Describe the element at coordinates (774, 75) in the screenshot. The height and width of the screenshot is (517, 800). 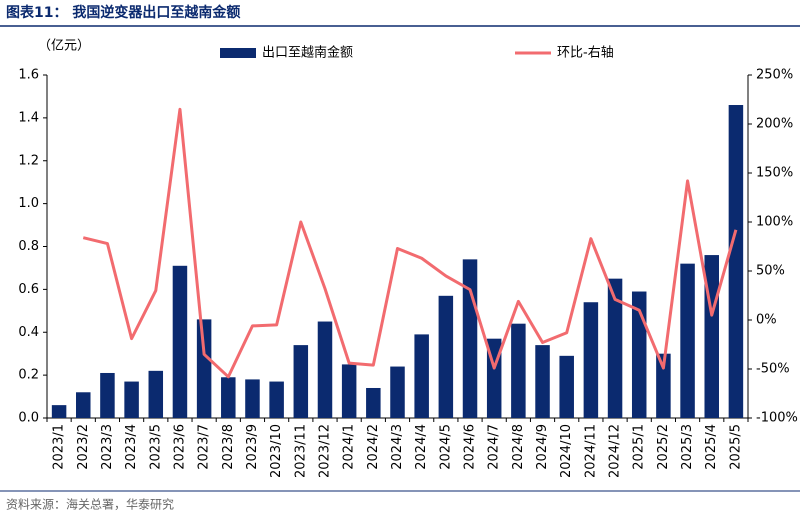
I see `y2-tick-label: 250%` at that location.